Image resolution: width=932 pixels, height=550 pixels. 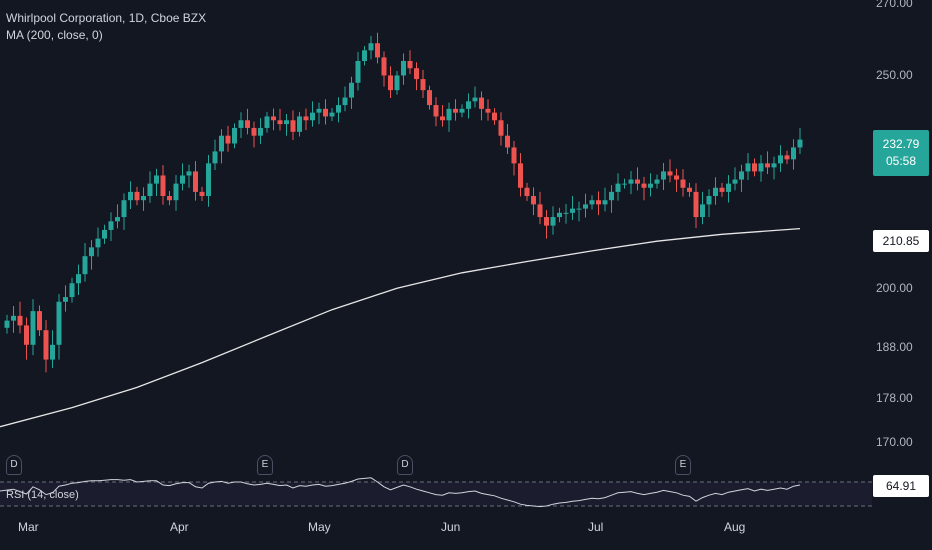 What do you see at coordinates (400, 492) in the screenshot?
I see `rsi-line` at bounding box center [400, 492].